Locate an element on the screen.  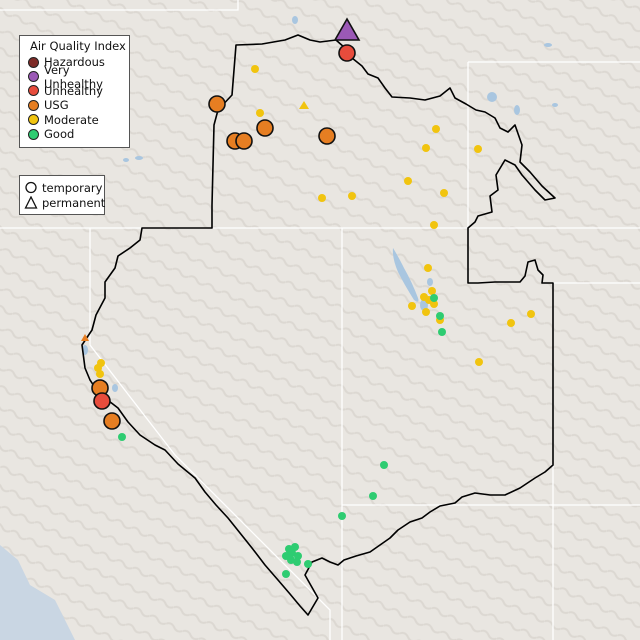
legend-label: temporary is located at coordinates (72, 187).